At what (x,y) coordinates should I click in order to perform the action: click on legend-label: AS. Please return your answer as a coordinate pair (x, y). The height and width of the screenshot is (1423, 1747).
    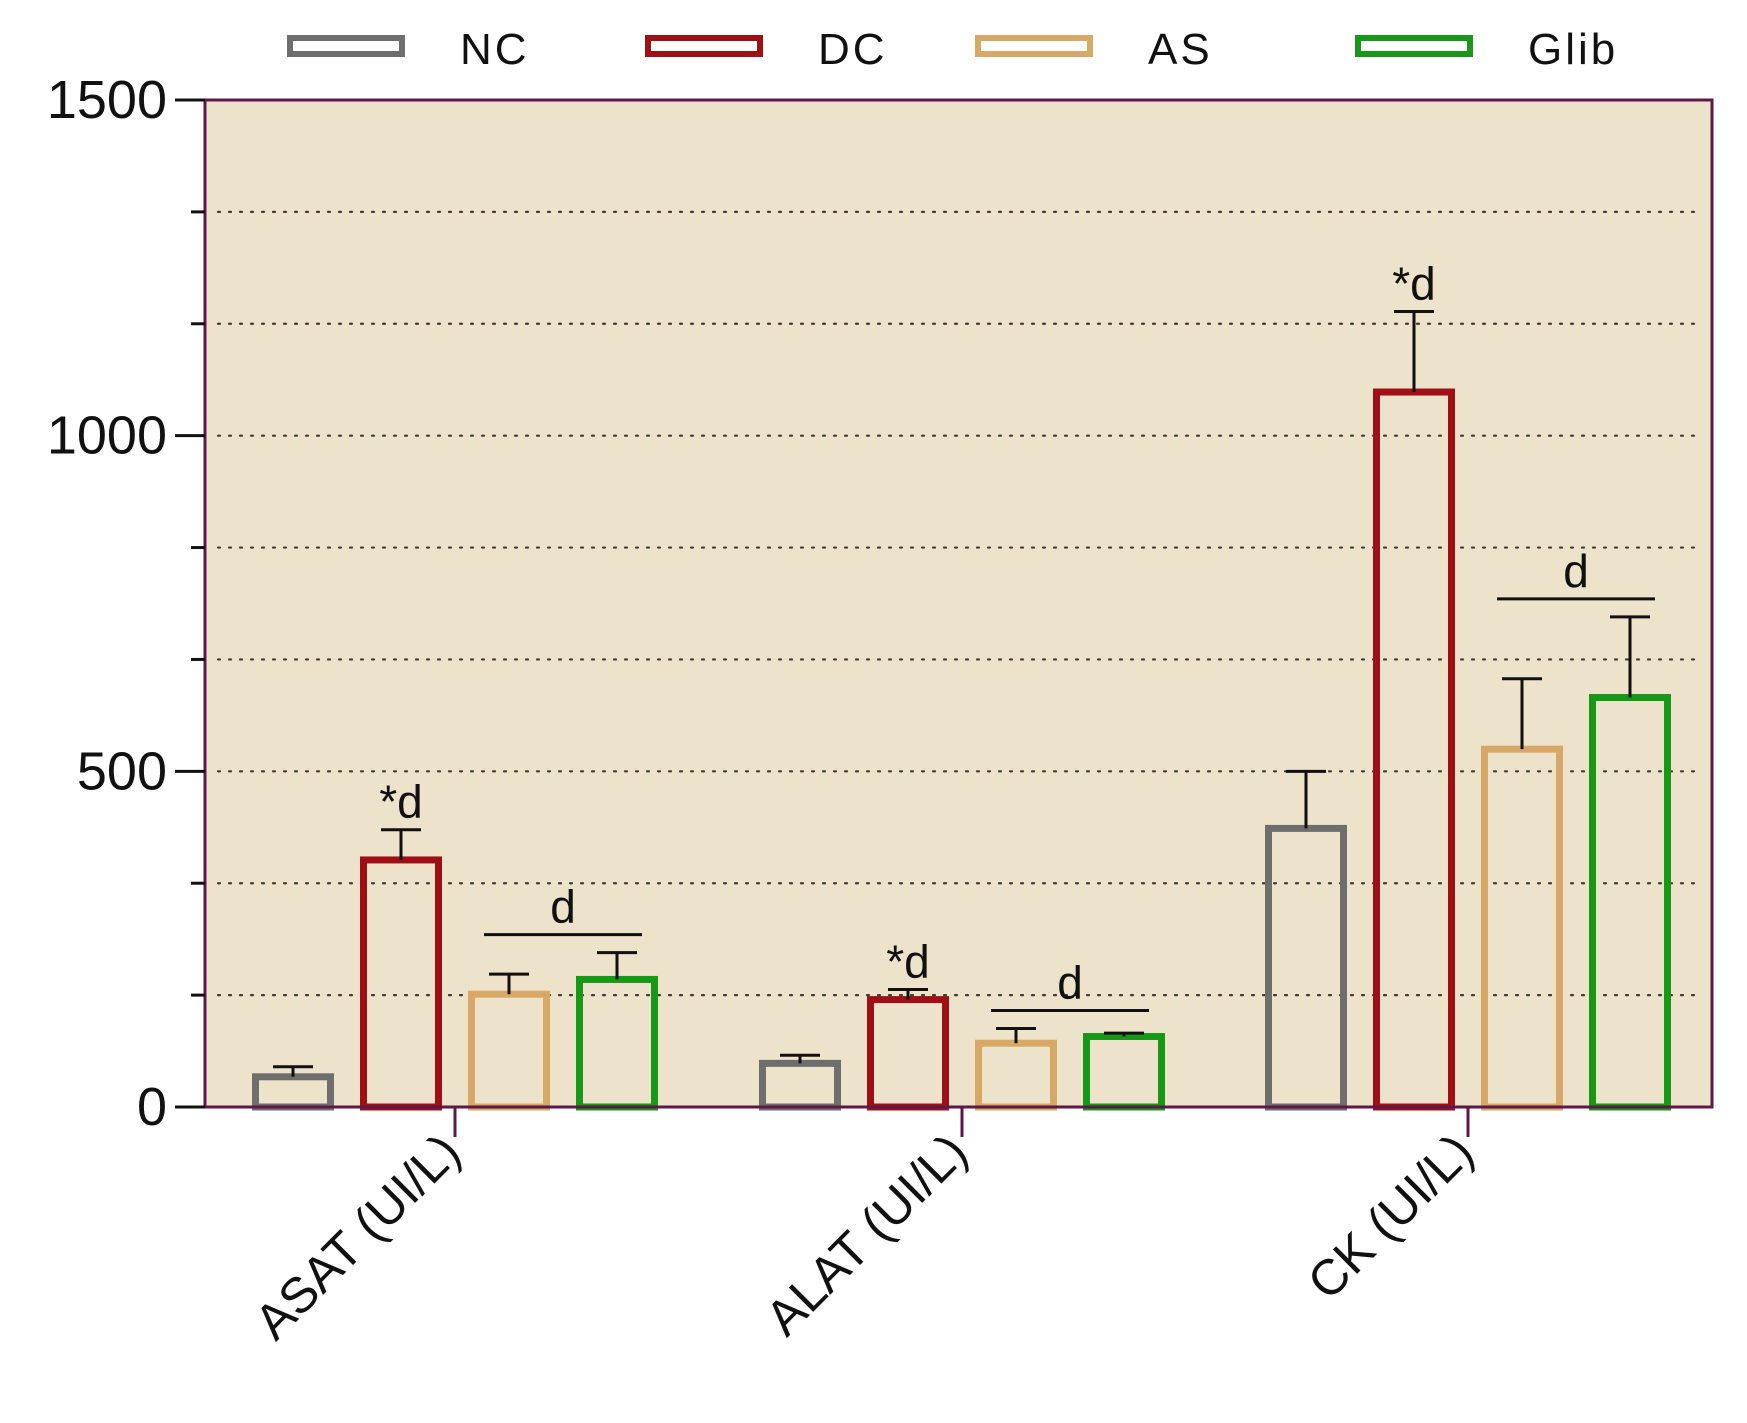
    Looking at the image, I should click on (1180, 49).